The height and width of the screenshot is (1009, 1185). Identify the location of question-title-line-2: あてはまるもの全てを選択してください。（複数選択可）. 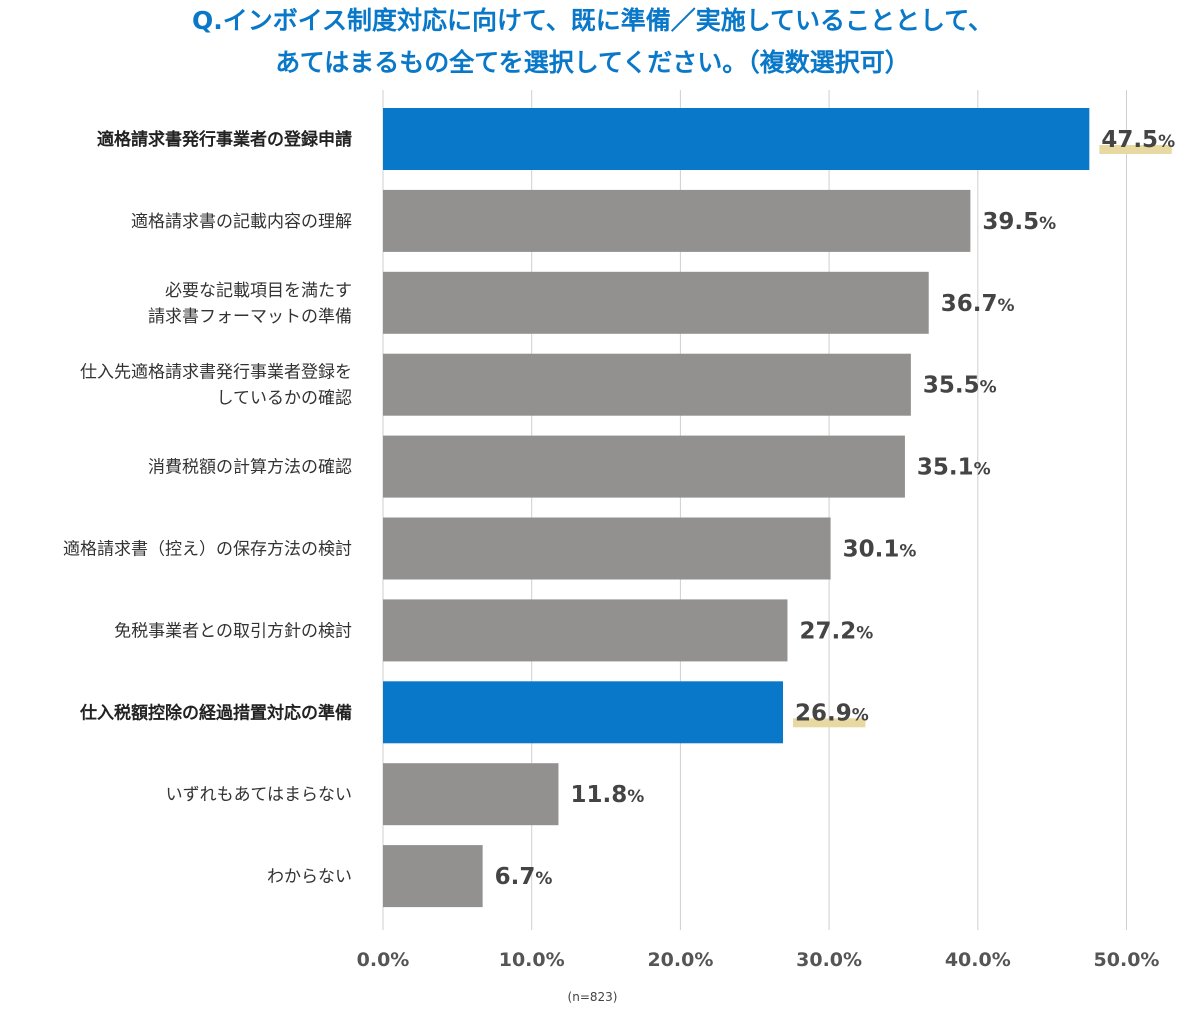
(592, 62).